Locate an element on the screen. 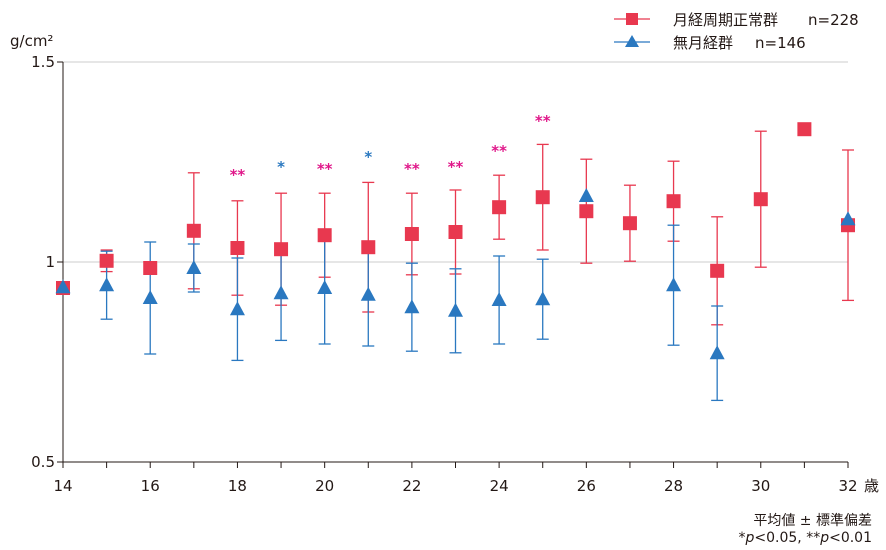 This screenshot has height=550, width=886. legend-n-amenorrhea: n=146 is located at coordinates (780, 43).